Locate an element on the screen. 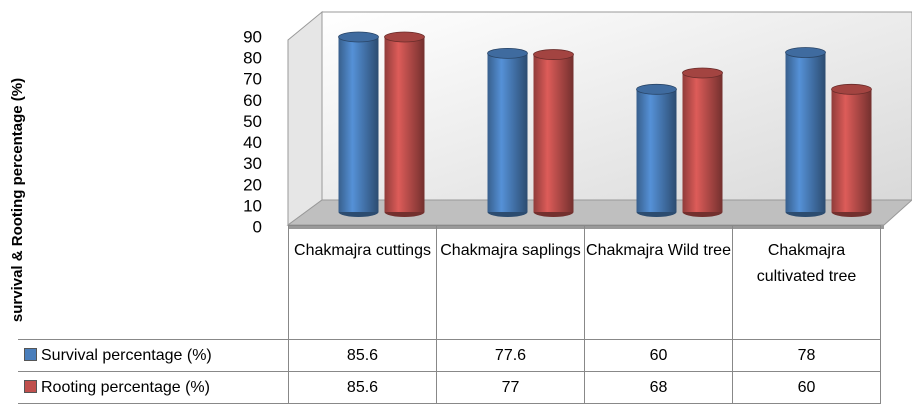 This screenshot has width=912, height=419. data-label: 77 is located at coordinates (510, 387).